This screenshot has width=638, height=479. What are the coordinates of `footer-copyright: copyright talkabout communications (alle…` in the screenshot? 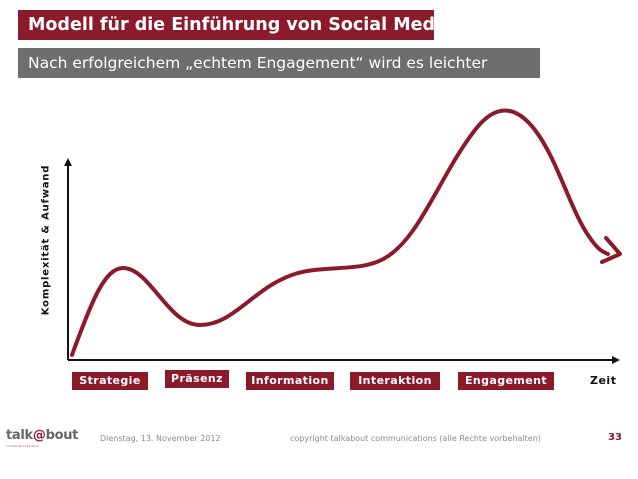 It's located at (415, 438).